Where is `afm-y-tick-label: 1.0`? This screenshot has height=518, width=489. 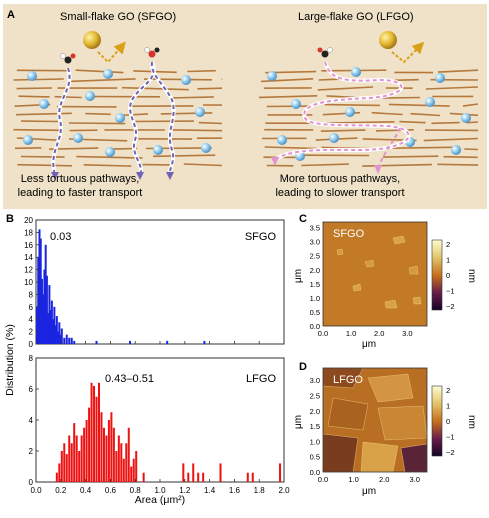
afm-y-tick-label: 1.0 is located at coordinates (315, 441).